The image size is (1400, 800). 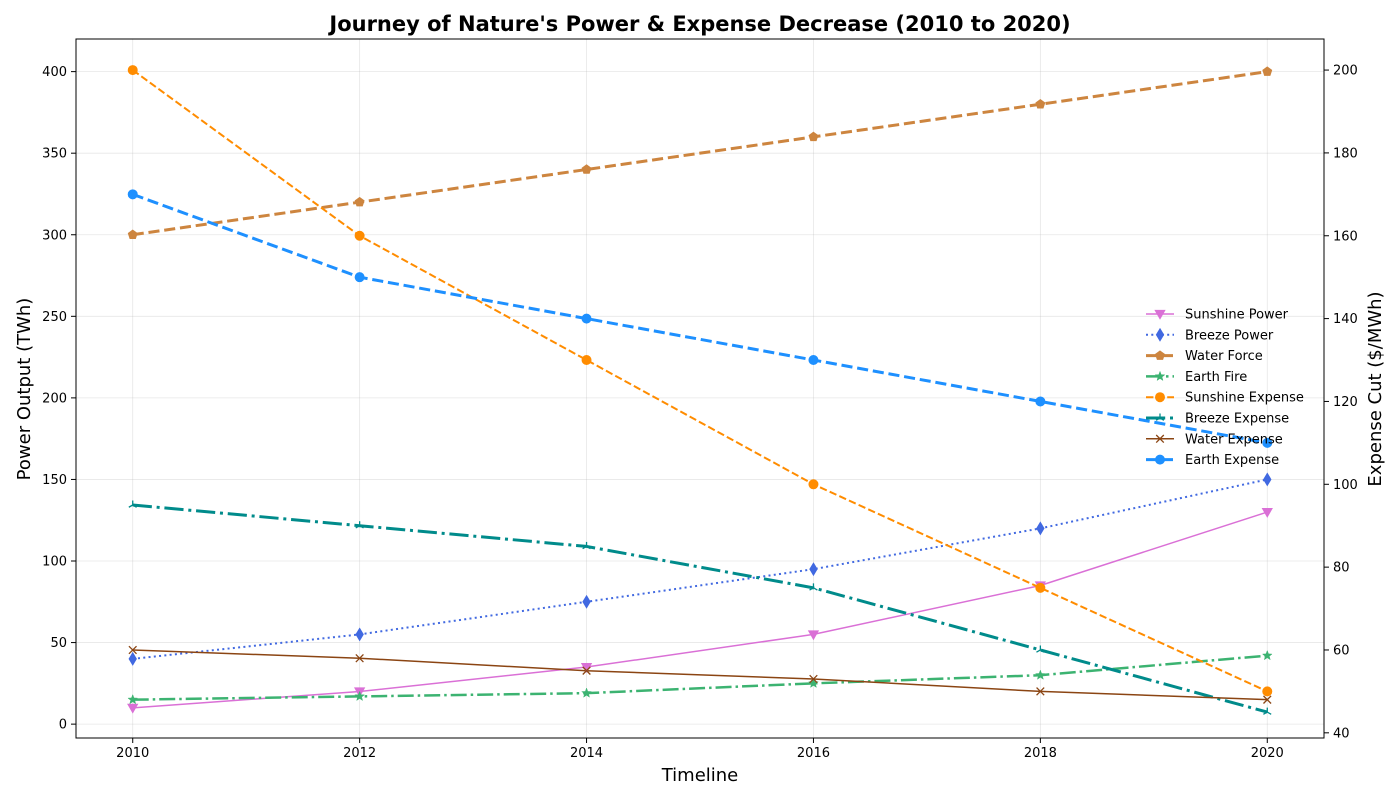 What do you see at coordinates (700, 749) in the screenshot?
I see `x-axis: 2010 2012 2014 2016 2018 2020` at bounding box center [700, 749].